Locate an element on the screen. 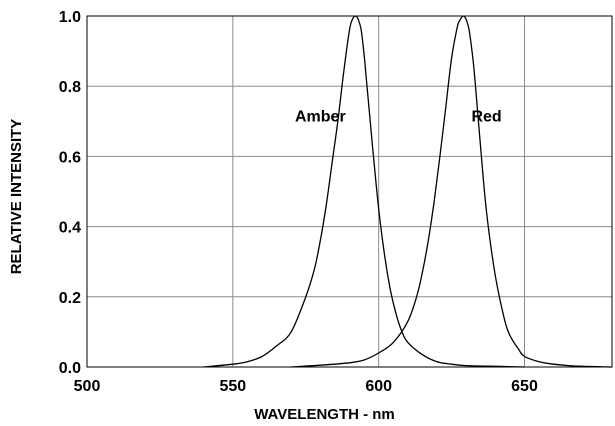  y-tick-label: 1.0 is located at coordinates (70, 17).